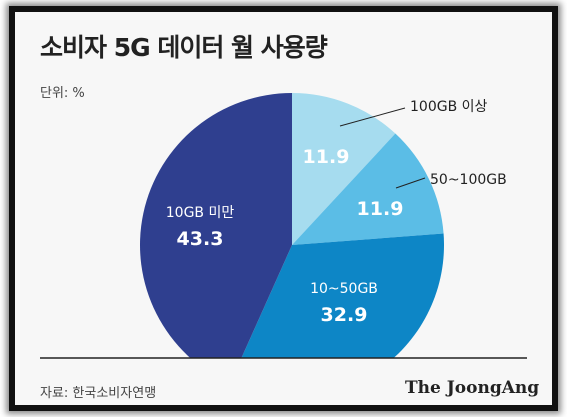 This screenshot has height=417, width=567. Describe the element at coordinates (449, 107) in the screenshot. I see `slice-label: 100GB 이상` at that location.